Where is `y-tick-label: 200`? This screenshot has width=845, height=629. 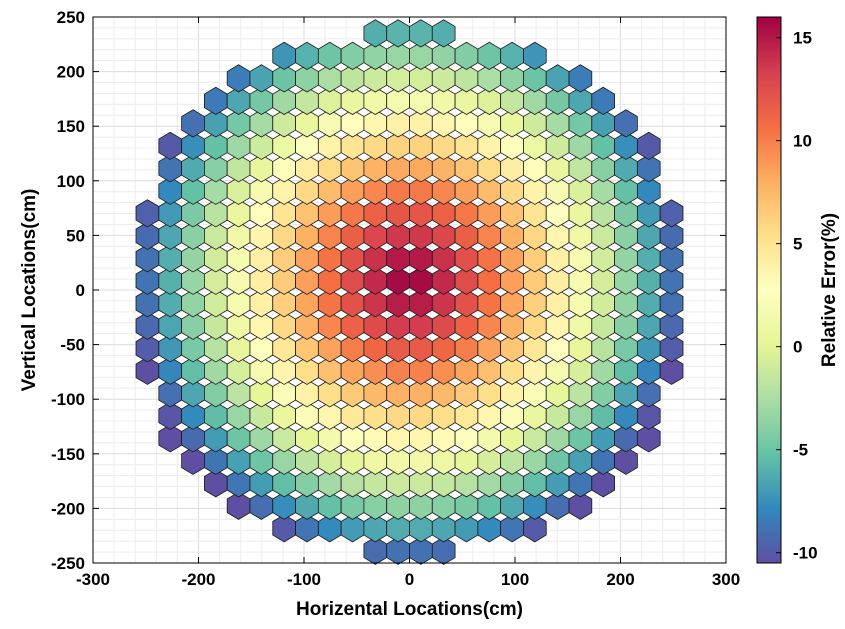 y-tick-label: 200 is located at coordinates (71, 72).